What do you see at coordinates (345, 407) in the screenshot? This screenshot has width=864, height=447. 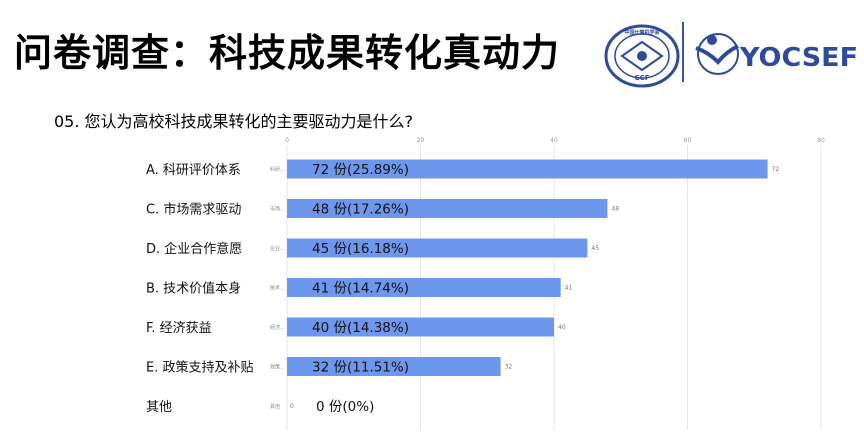 I see `bar-data-label: 0 份(0%)` at bounding box center [345, 407].